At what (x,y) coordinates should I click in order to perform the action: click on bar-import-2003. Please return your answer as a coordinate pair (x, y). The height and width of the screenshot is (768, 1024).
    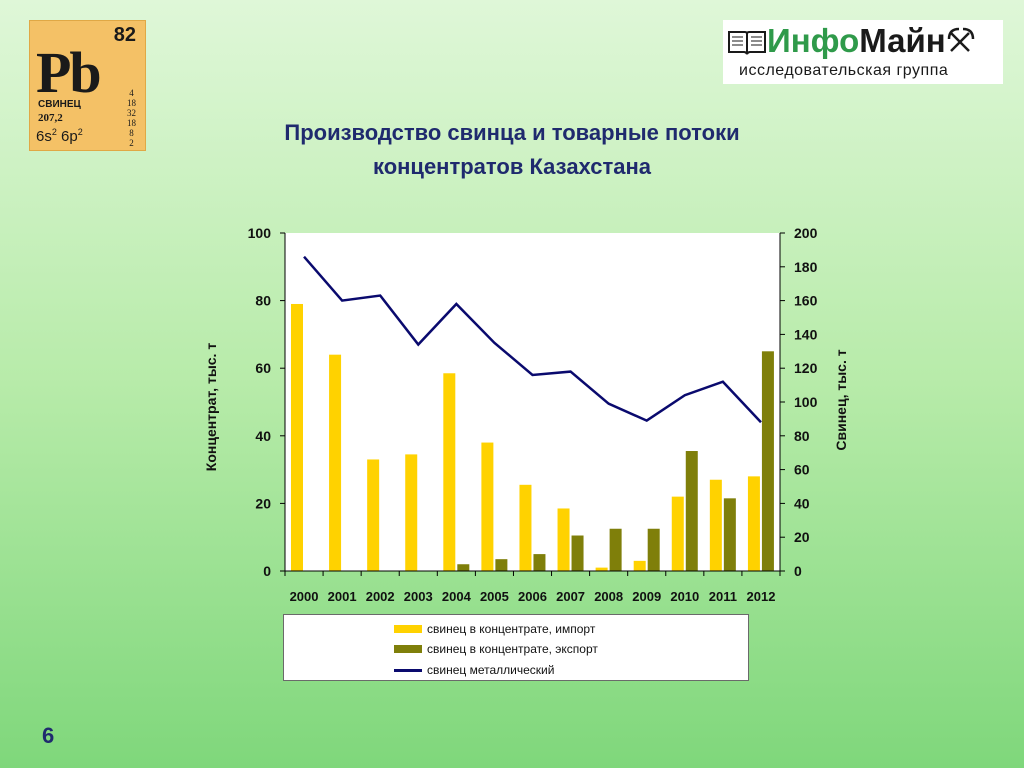
    Looking at the image, I should click on (411, 512).